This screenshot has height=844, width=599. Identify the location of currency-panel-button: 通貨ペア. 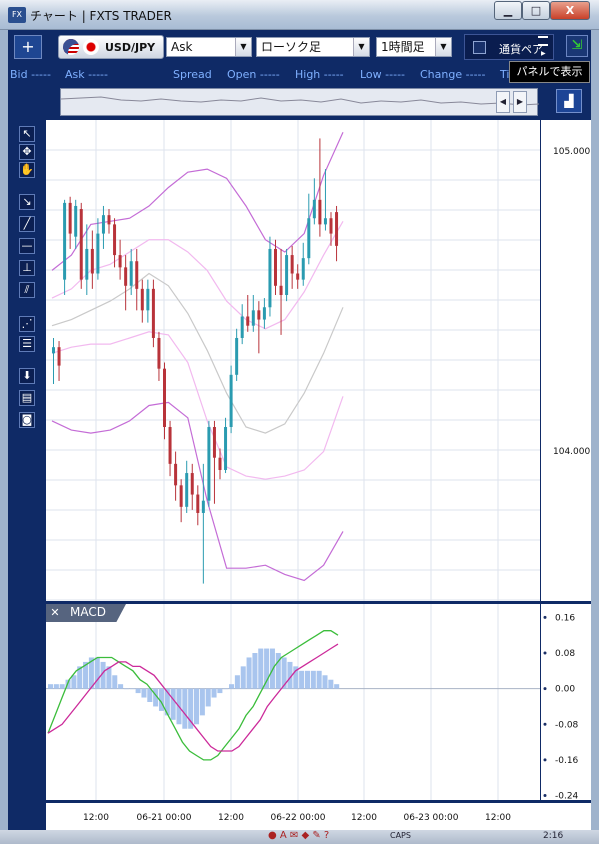
(509, 47).